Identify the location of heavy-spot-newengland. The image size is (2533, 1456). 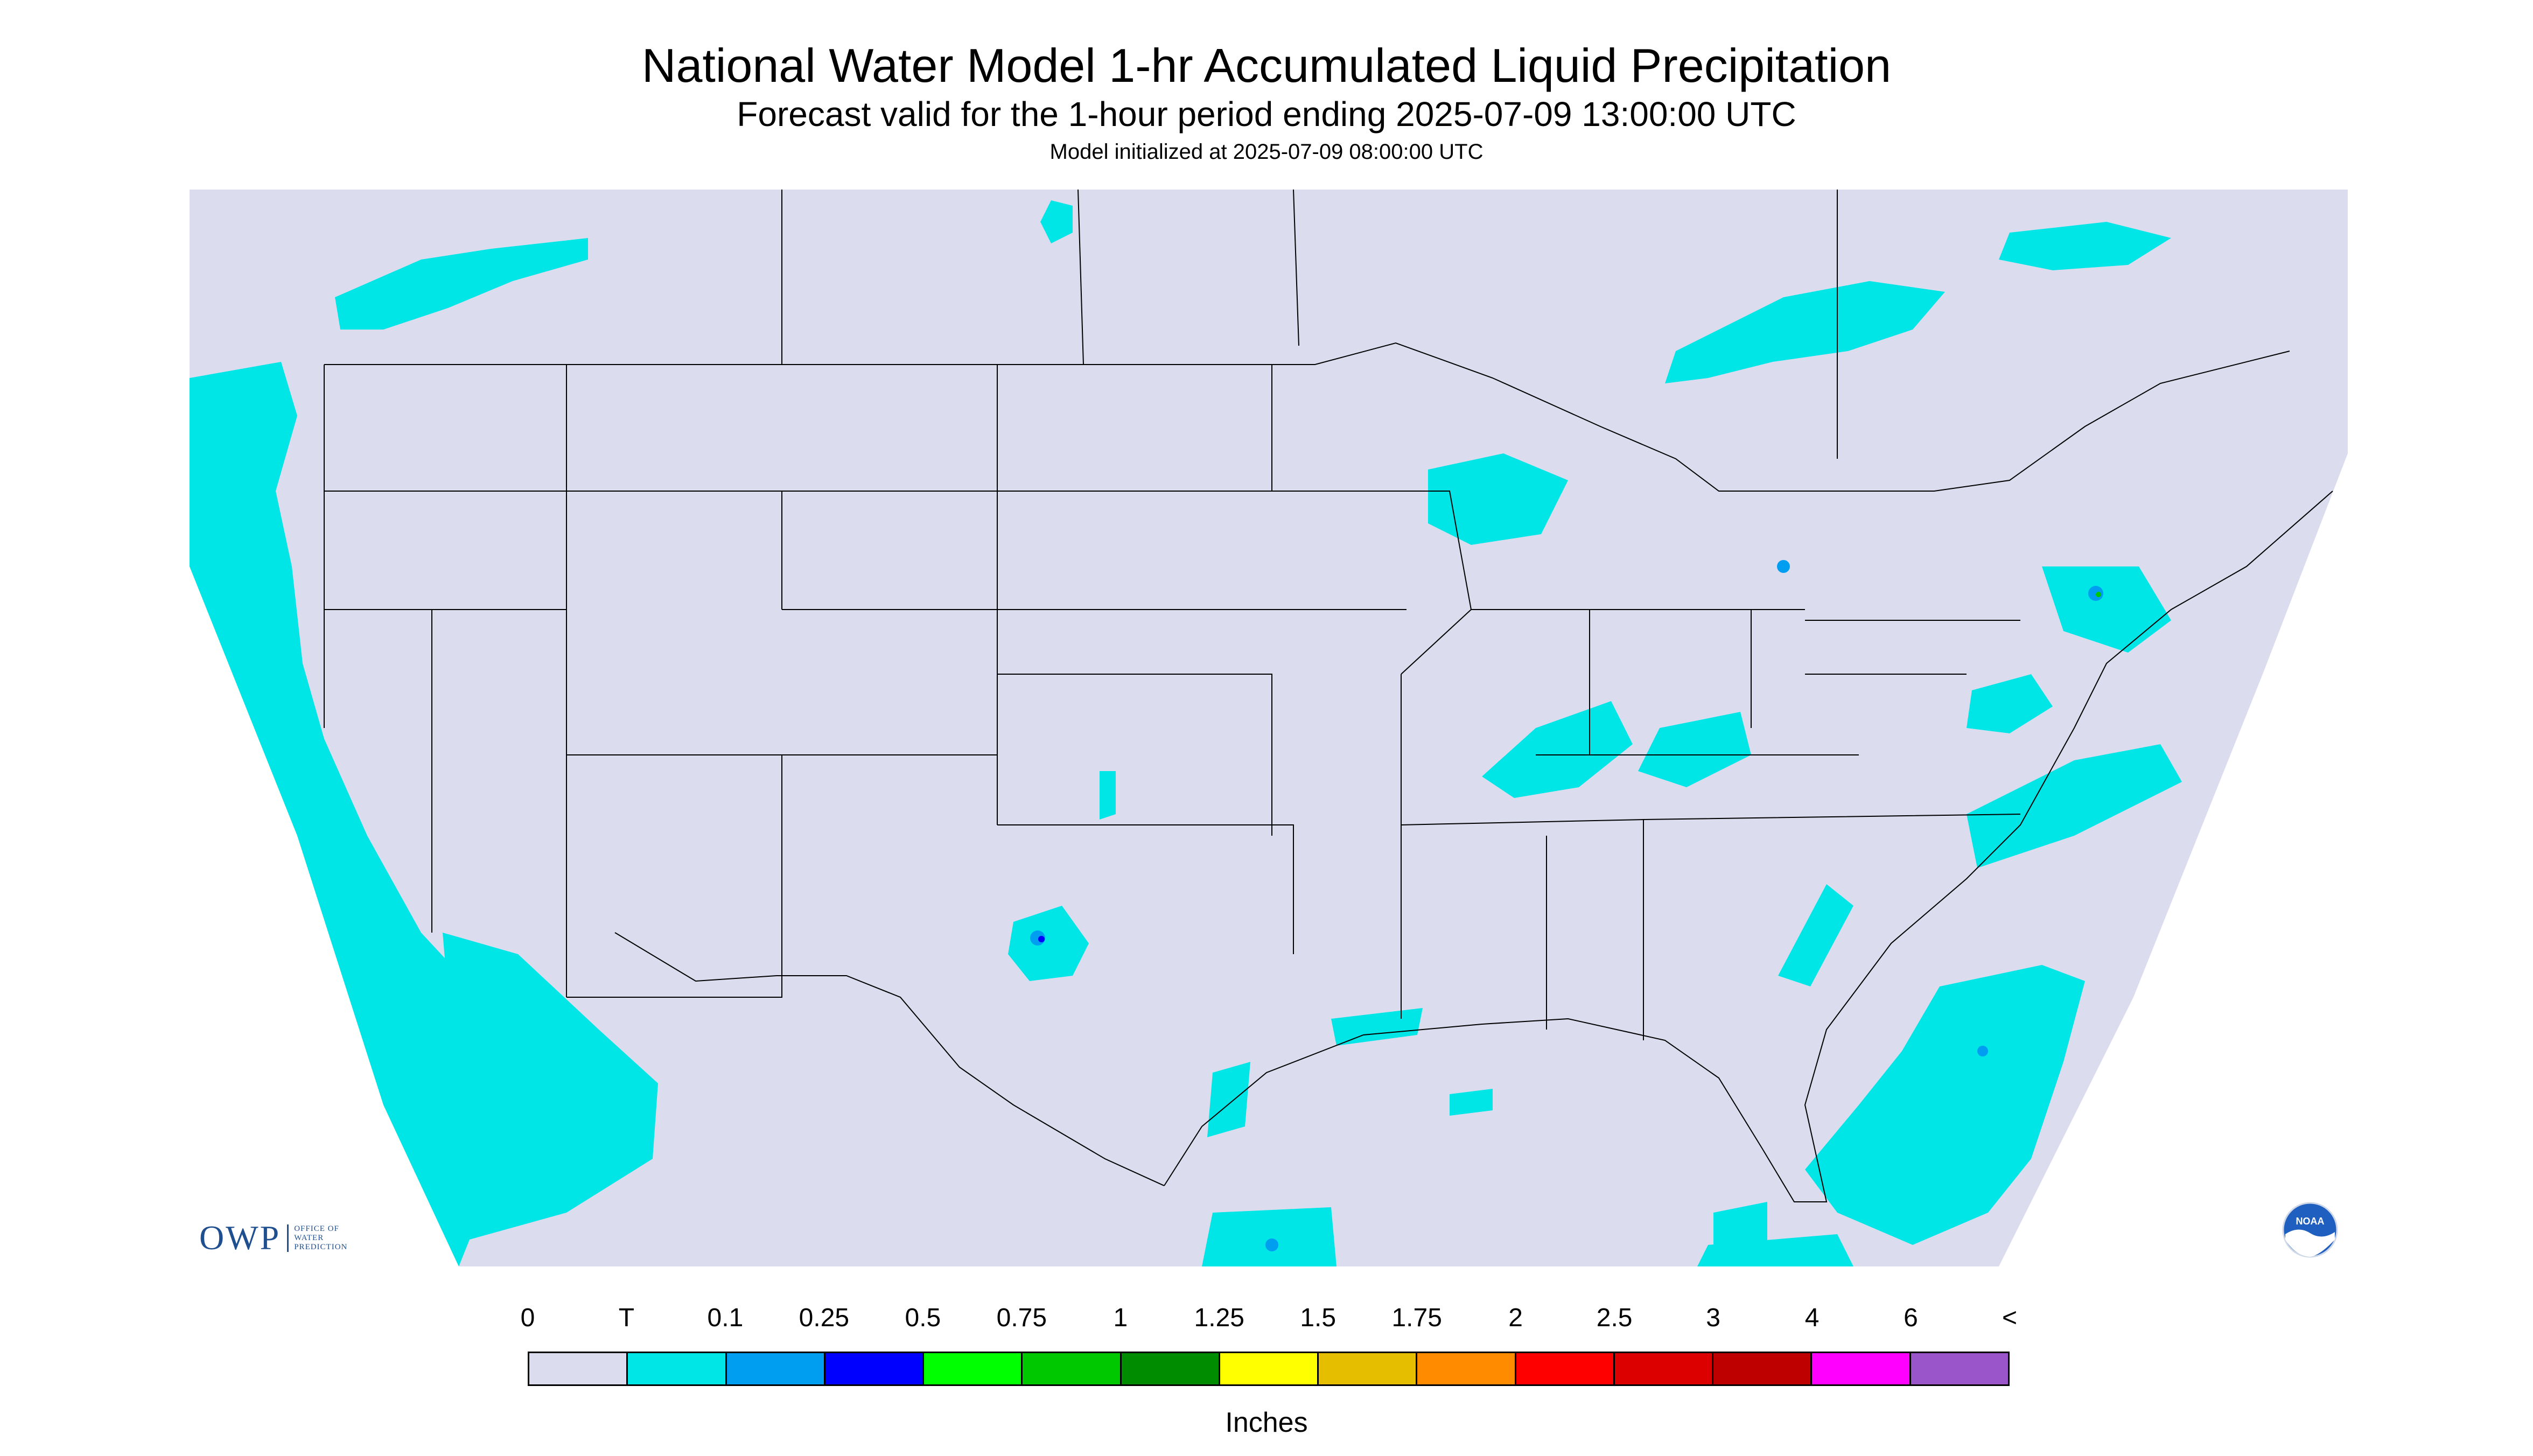
(2095, 593).